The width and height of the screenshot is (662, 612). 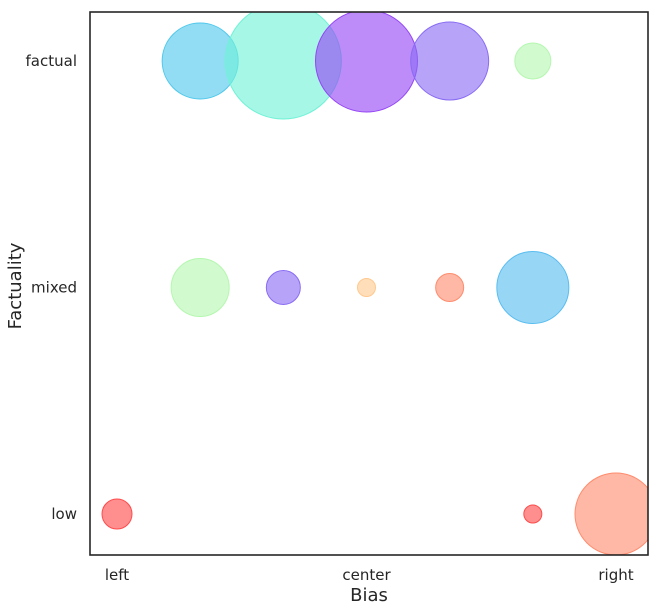 What do you see at coordinates (15, 285) in the screenshot?
I see `y-axis-title: Factuality` at bounding box center [15, 285].